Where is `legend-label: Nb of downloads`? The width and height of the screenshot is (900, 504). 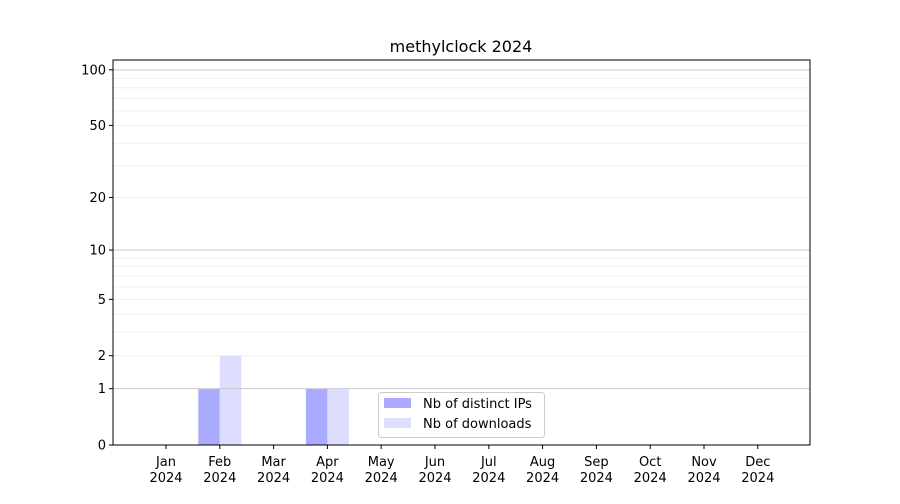
legend-label: Nb of downloads is located at coordinates (477, 424).